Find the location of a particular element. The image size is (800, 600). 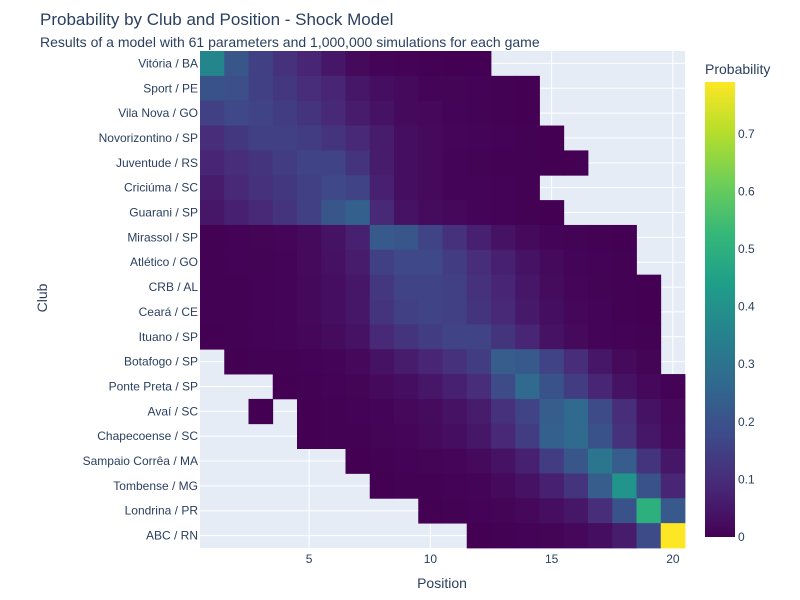

y-tick-label: Chapecoense / SC is located at coordinates (147, 436).